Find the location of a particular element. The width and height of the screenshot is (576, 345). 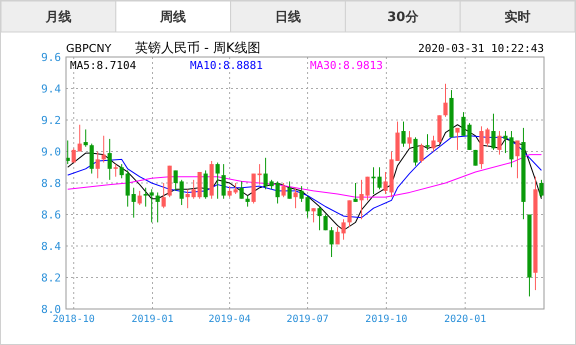

x-tick-label: 2019-07 is located at coordinates (307, 319).